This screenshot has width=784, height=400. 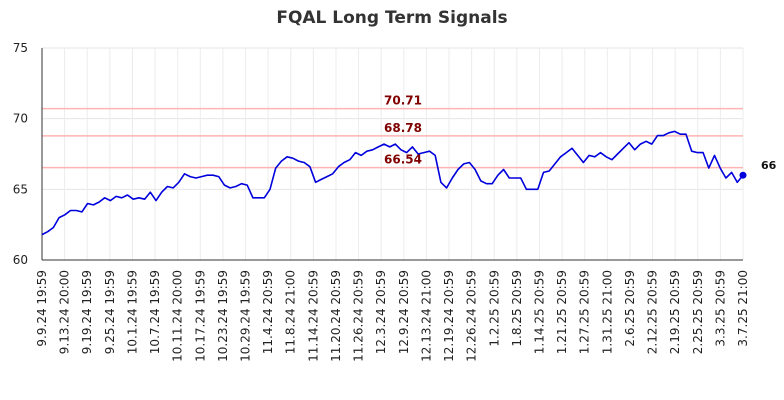 I want to click on x-tick-label: 10.11.24 20:00, so click(x=178, y=316).